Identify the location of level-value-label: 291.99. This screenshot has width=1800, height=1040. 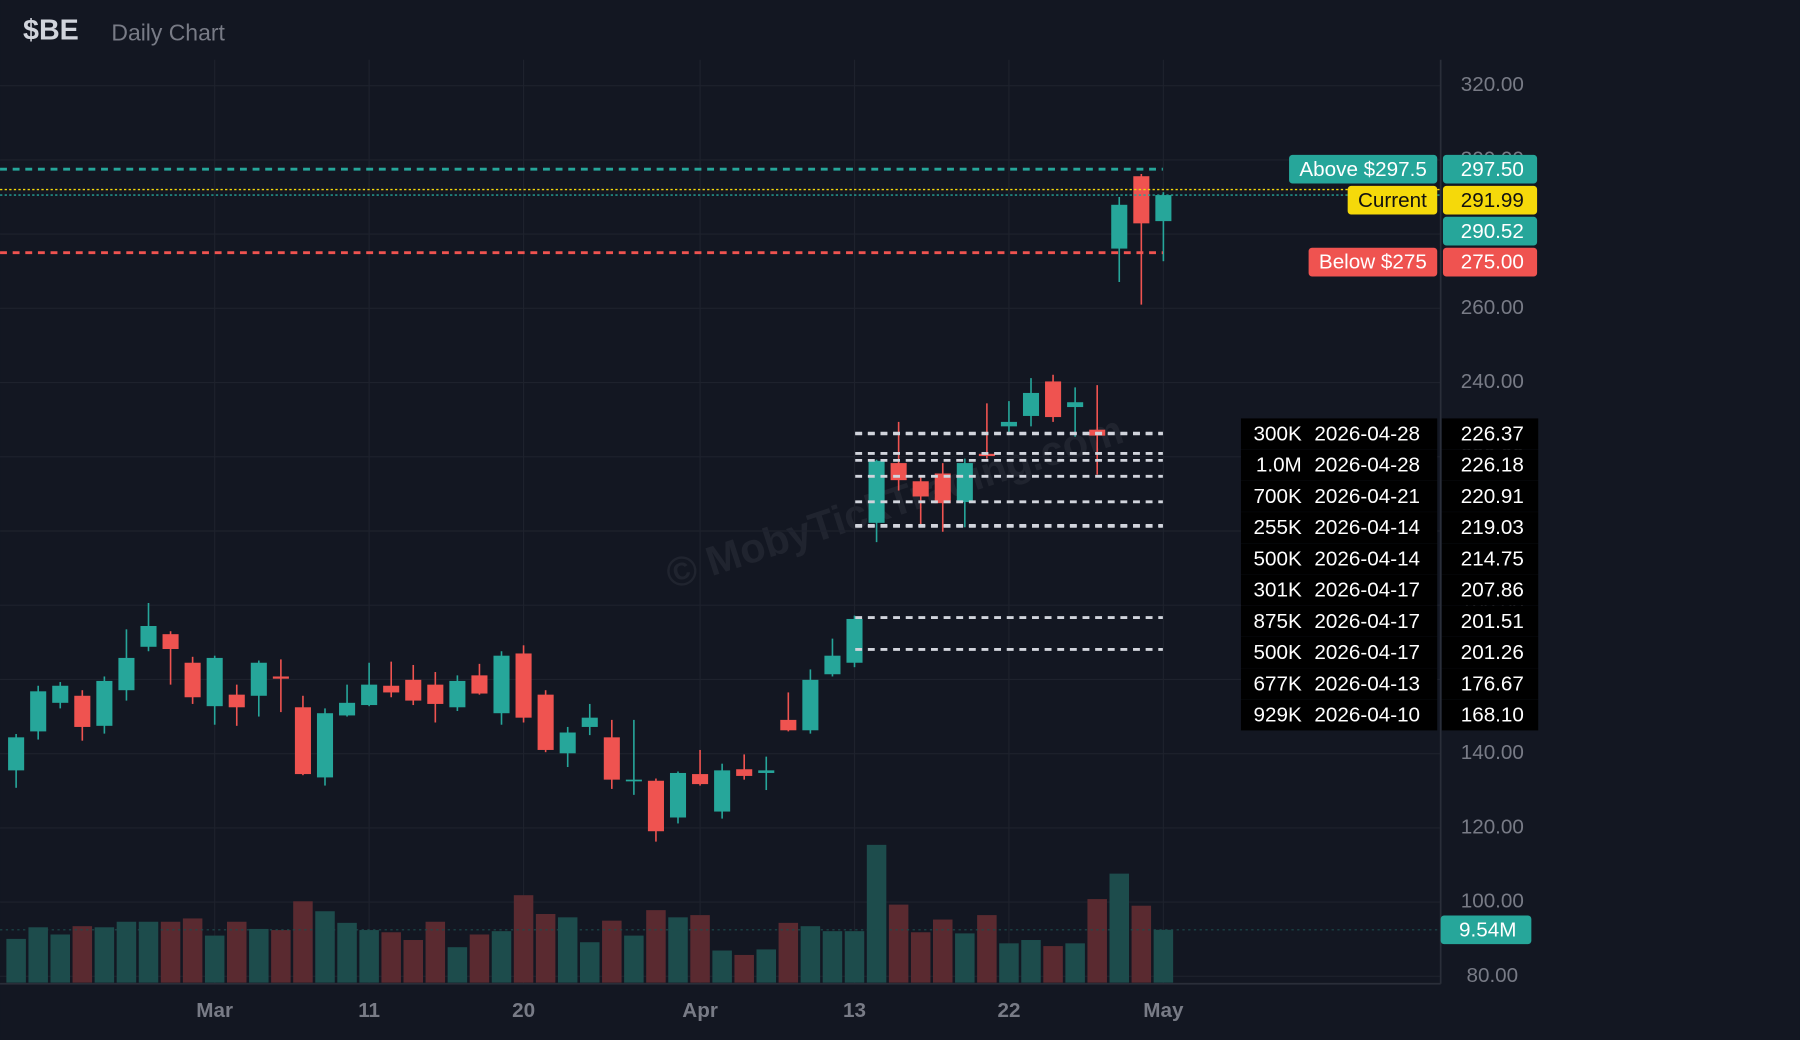
(1492, 200).